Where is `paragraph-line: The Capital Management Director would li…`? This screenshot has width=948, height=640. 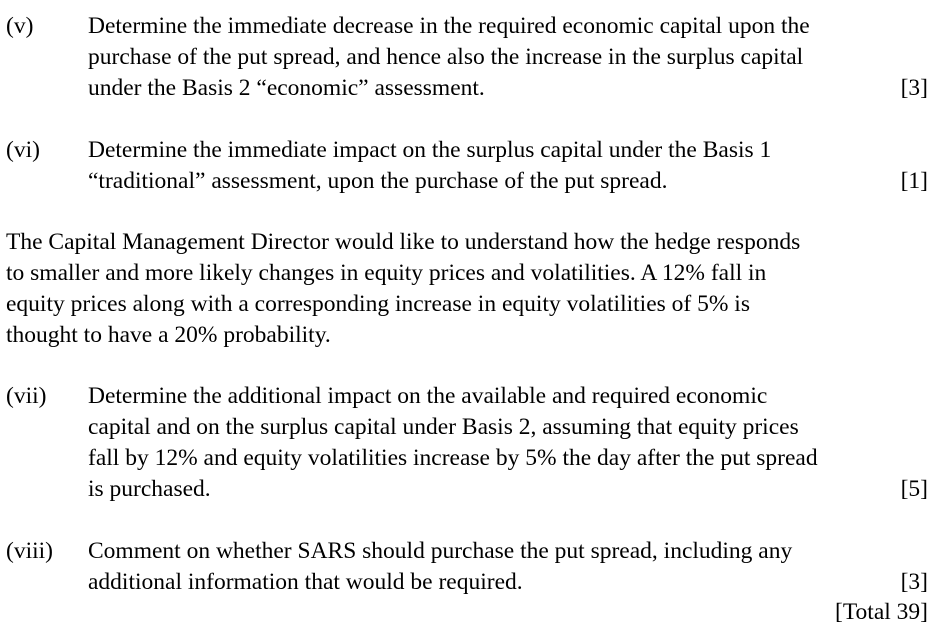
paragraph-line: The Capital Management Director would li… is located at coordinates (403, 242).